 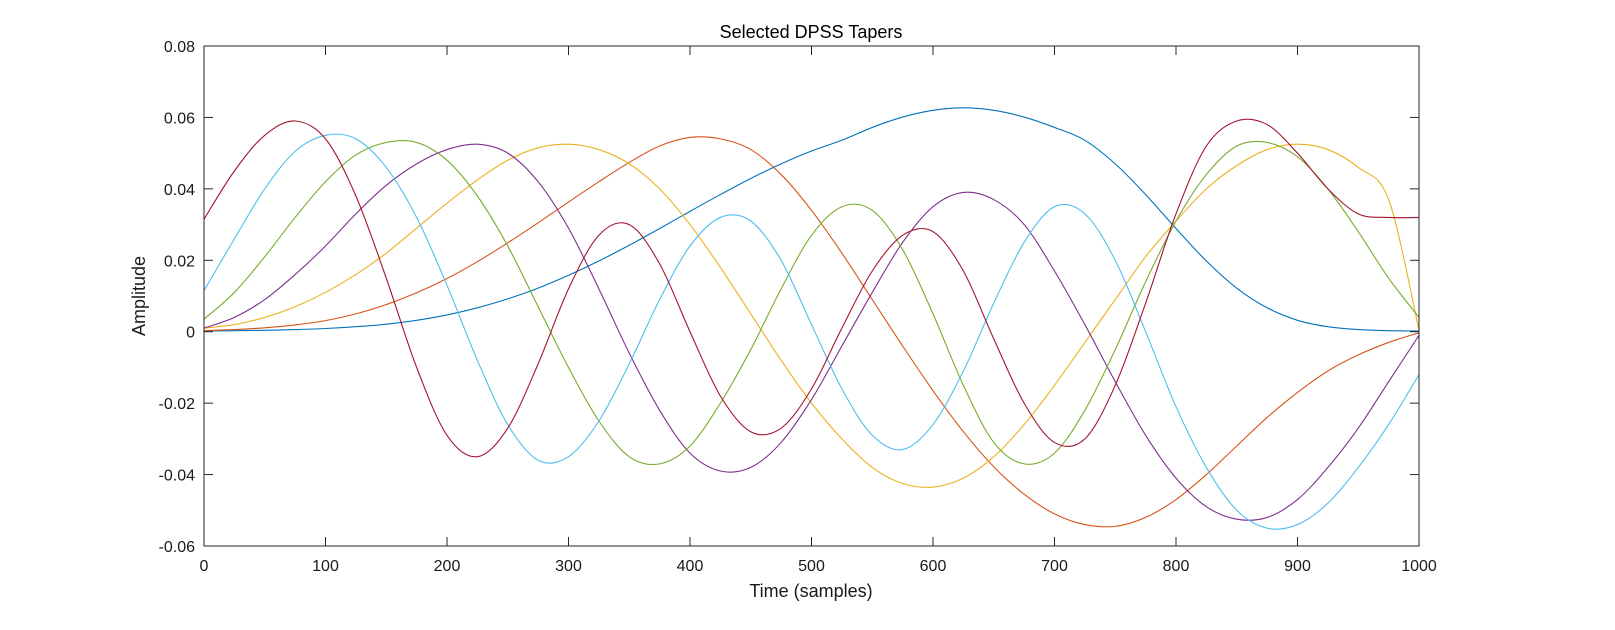 I want to click on x-tick-label: 0, so click(x=204, y=566).